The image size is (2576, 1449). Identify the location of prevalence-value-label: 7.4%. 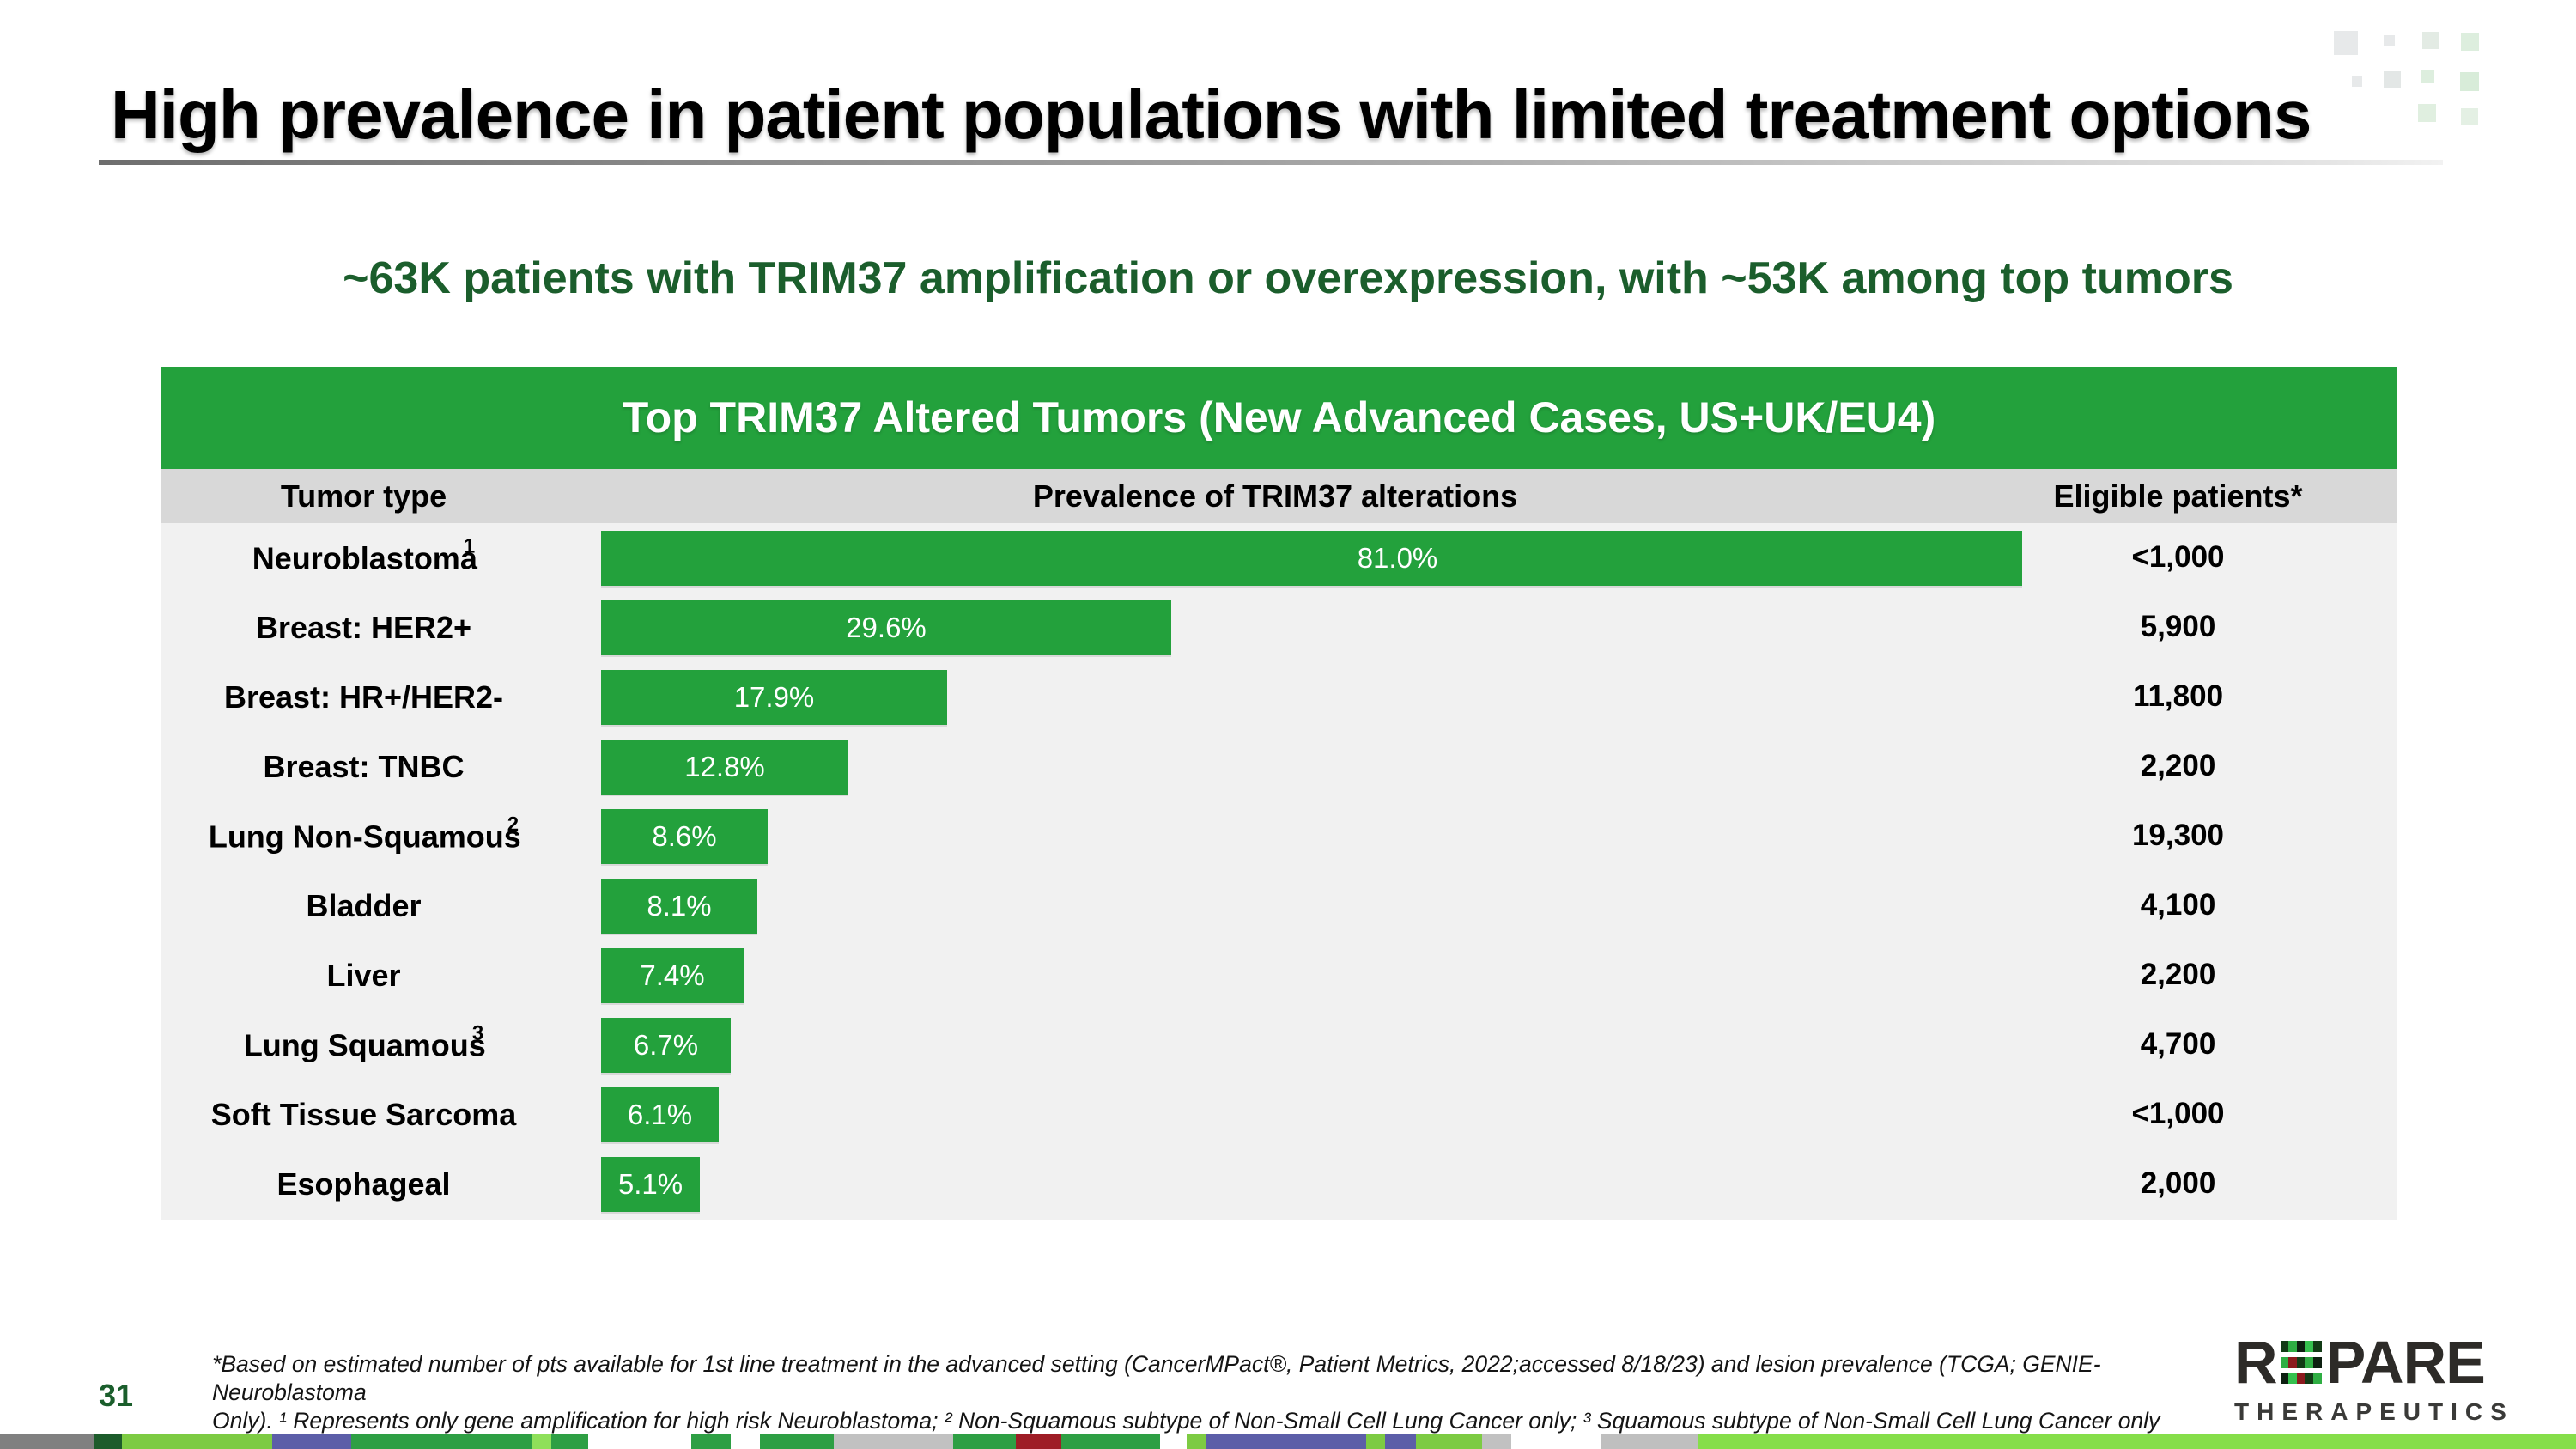
(673, 975).